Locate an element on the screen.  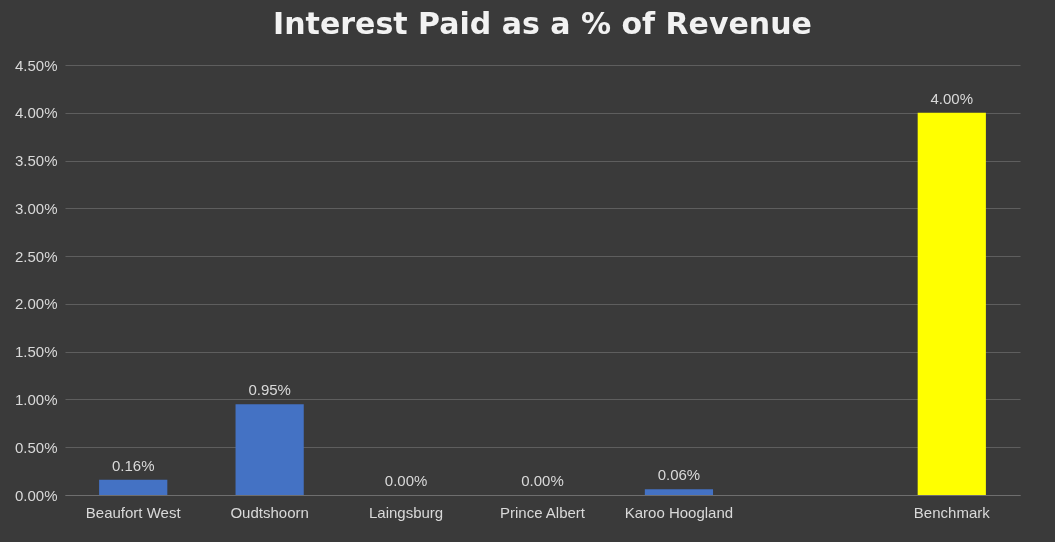
y-tick-label: 4.00% is located at coordinates (36, 113).